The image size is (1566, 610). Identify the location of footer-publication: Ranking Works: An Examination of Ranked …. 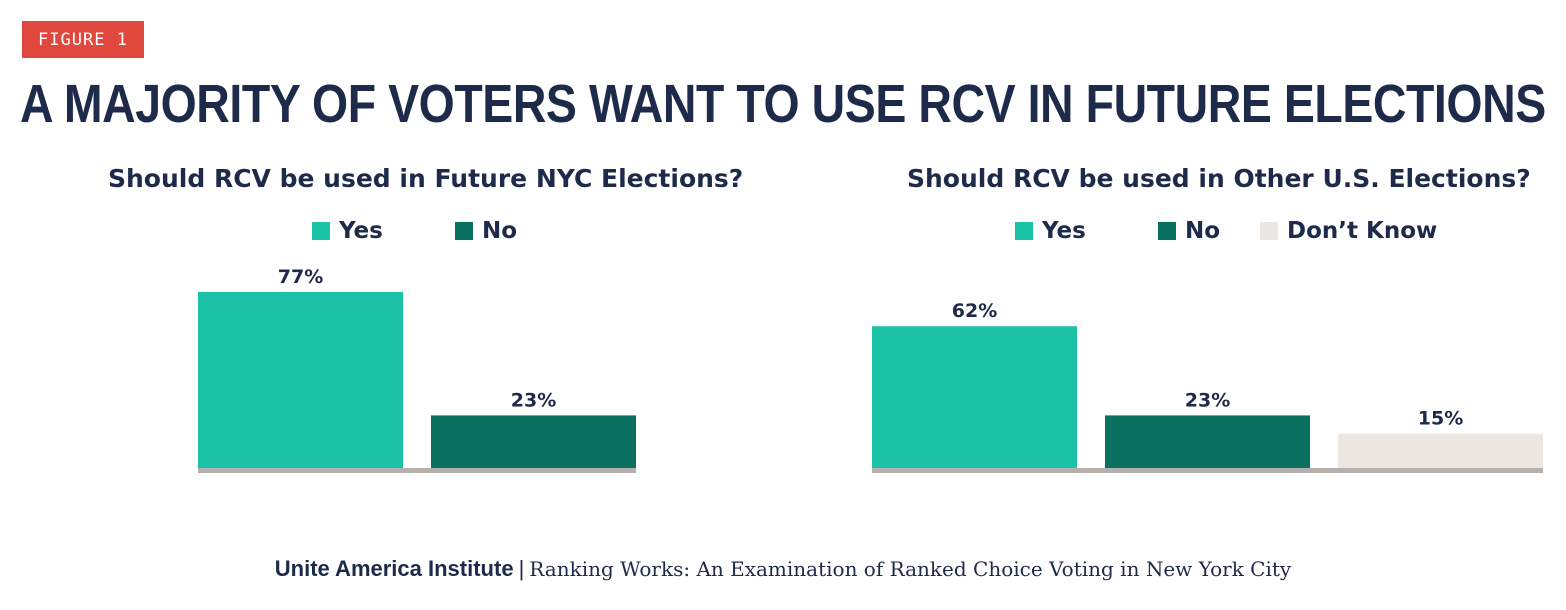
(910, 569).